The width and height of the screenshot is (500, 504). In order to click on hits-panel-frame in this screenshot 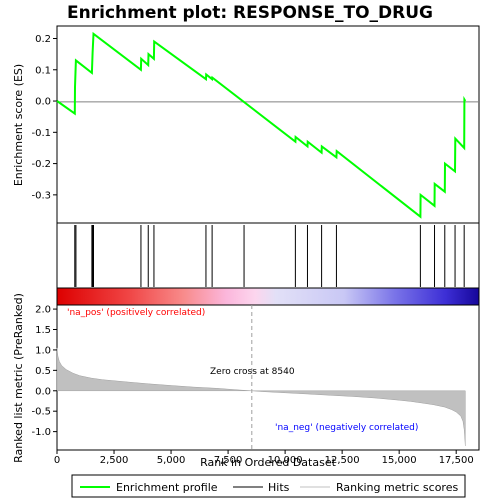, I will do `click(268, 255)`.